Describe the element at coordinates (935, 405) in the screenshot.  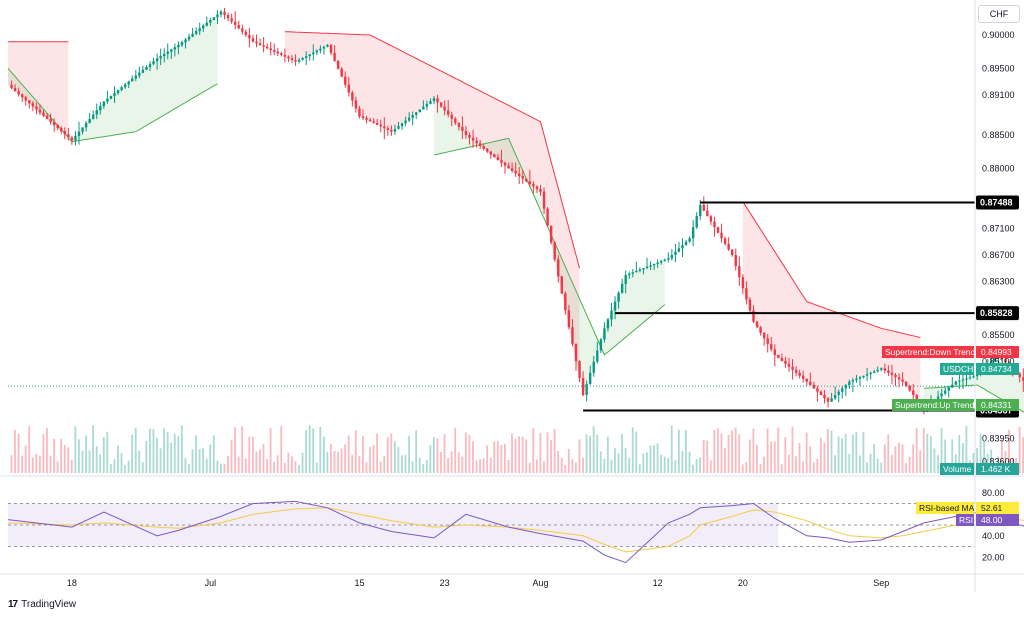
I see `supertrend-up-label: Supertrend:Up Trend` at that location.